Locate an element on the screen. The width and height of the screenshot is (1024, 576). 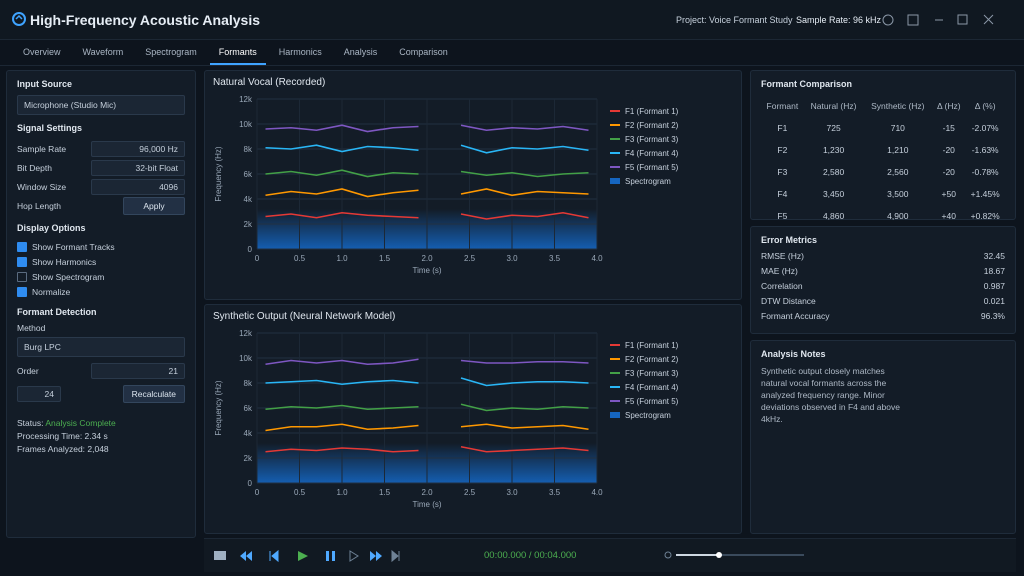
x-axis-label: Time (s) is located at coordinates (426, 270).